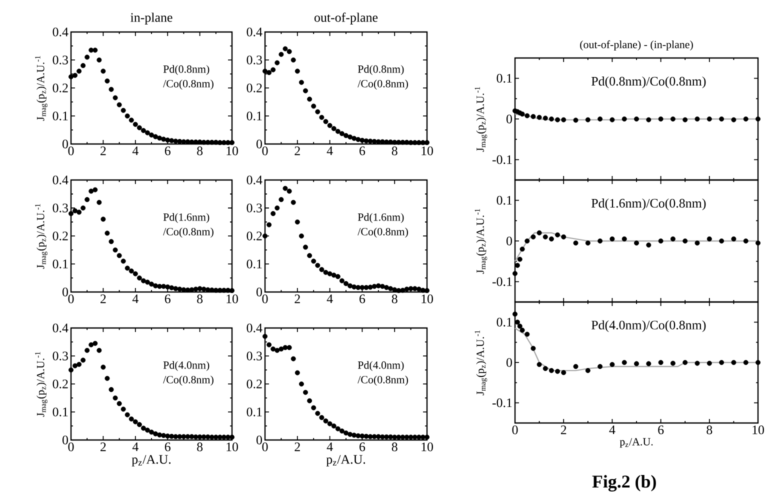  Describe the element at coordinates (60, 208) in the screenshot. I see `y-tick-label: 0.3` at that location.